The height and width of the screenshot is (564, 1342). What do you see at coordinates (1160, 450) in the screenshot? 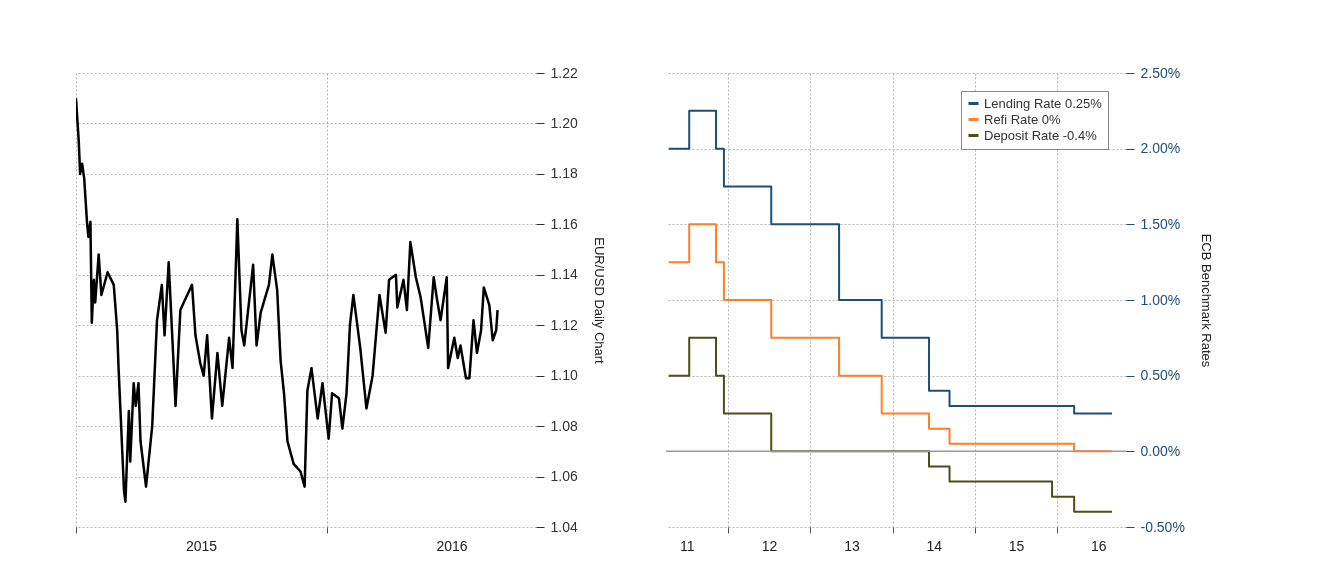
I see `y-tick-label: 0.00%` at bounding box center [1160, 450].